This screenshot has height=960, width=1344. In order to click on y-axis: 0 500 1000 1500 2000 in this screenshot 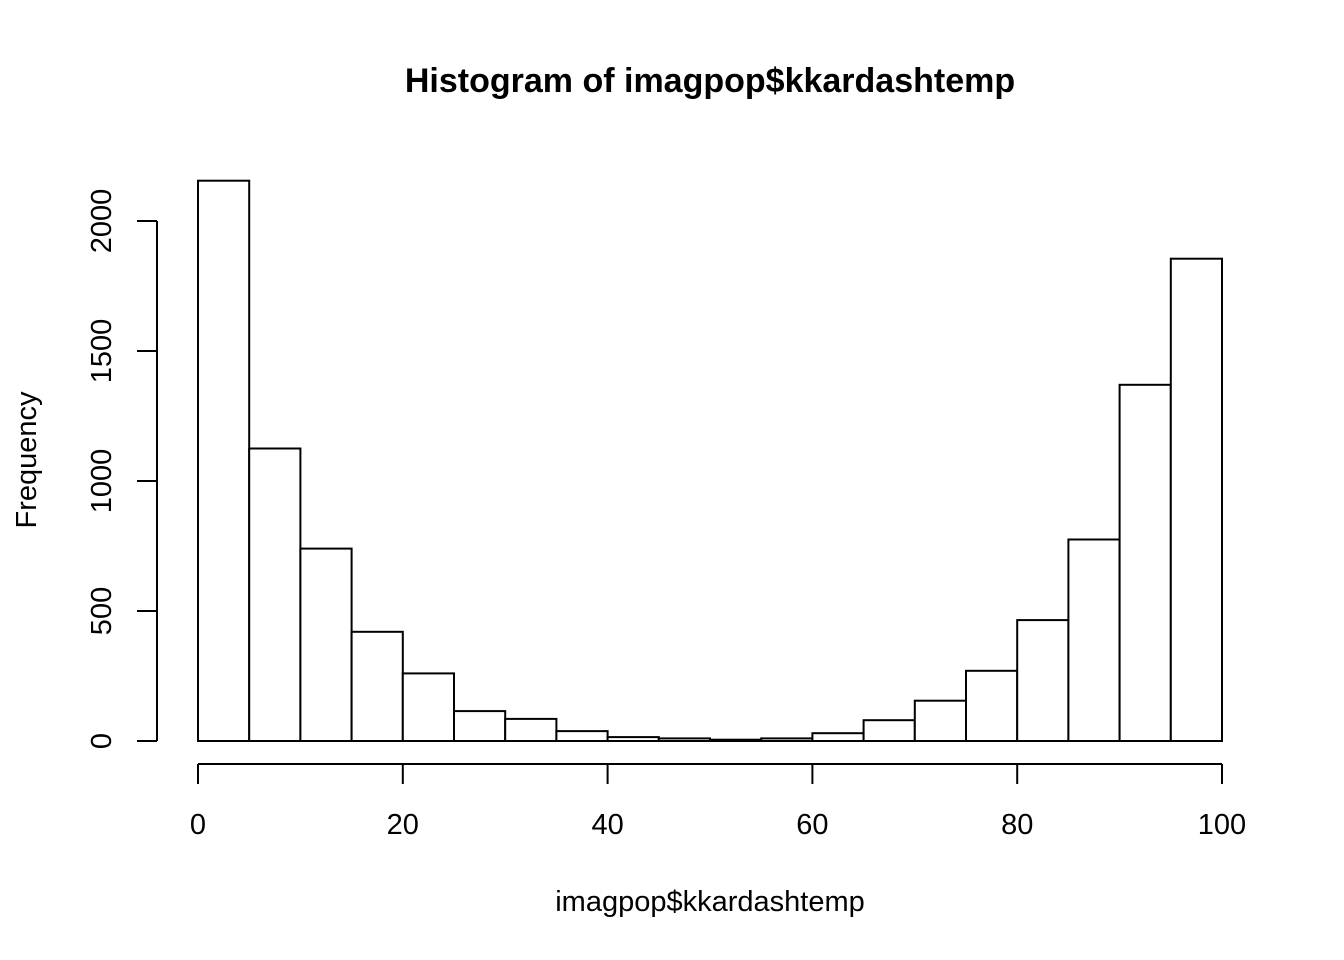, I will do `click(122, 469)`.